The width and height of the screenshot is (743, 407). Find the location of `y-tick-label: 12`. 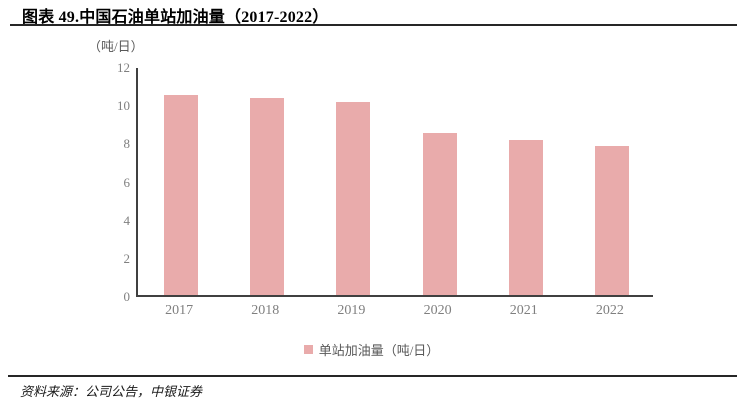

y-tick-label: 12 is located at coordinates (123, 67).